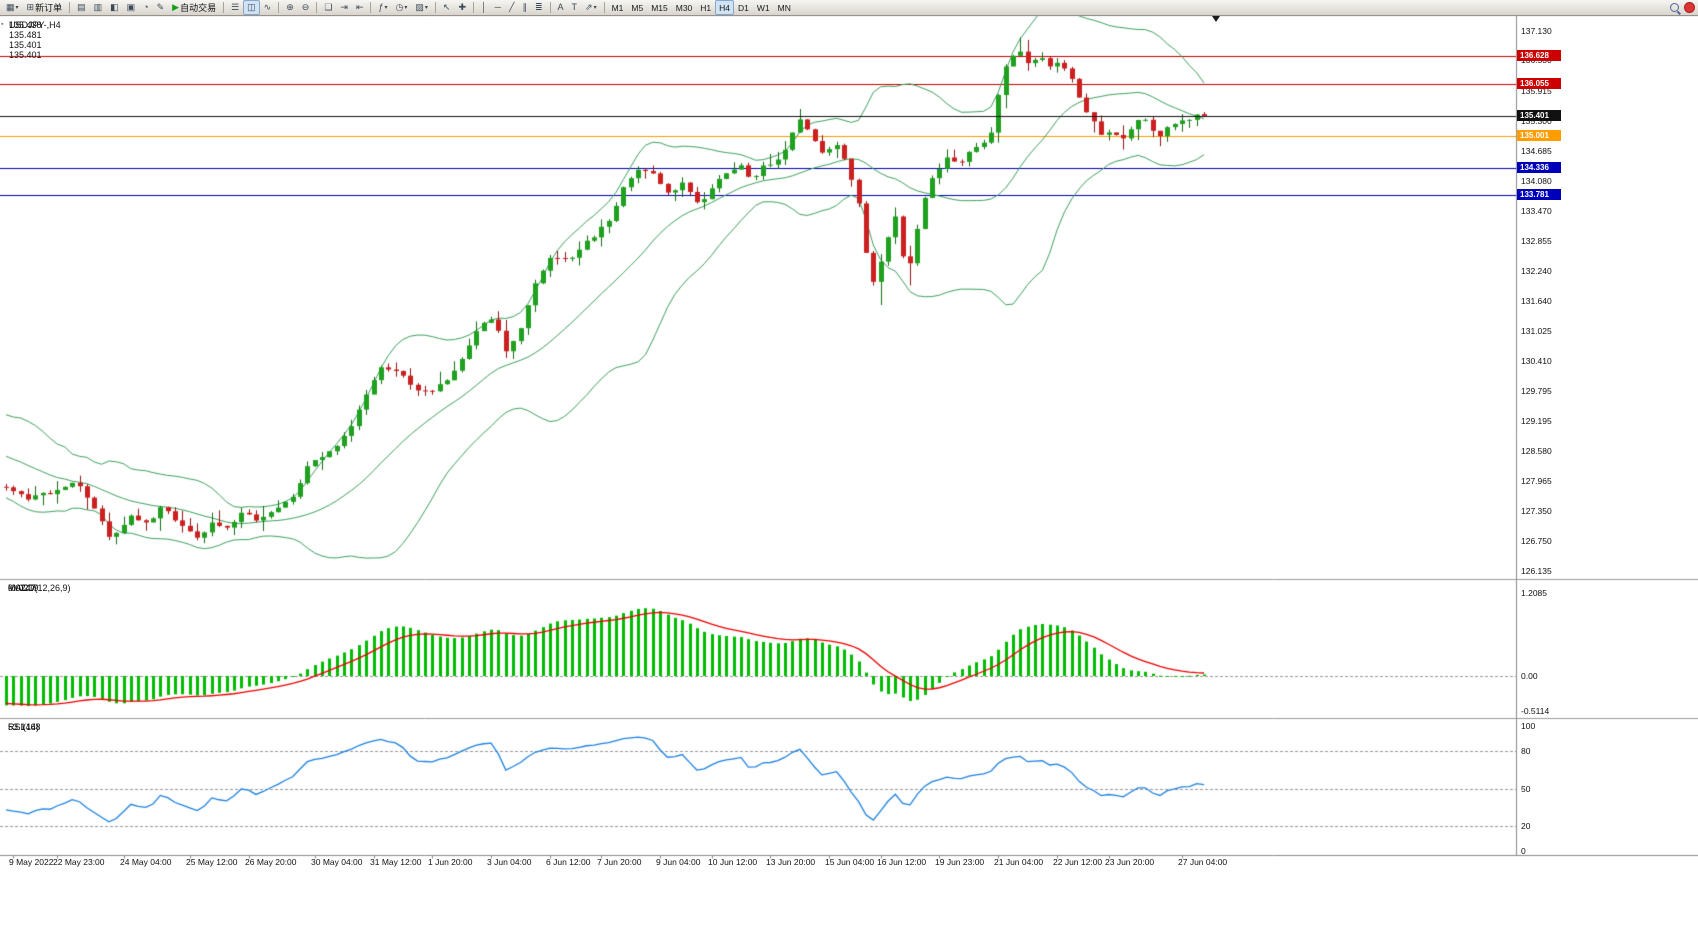  I want to click on navigator-icon: ◧, so click(114, 7).